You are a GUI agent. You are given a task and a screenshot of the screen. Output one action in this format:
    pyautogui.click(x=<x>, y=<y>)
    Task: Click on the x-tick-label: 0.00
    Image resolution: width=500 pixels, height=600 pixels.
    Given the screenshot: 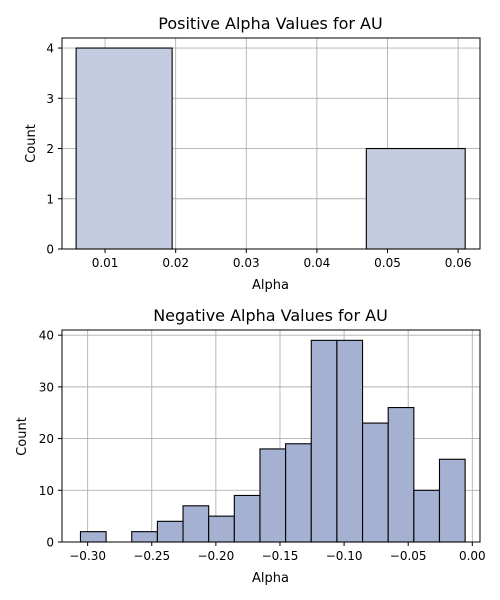 What is the action you would take?
    pyautogui.click(x=472, y=556)
    